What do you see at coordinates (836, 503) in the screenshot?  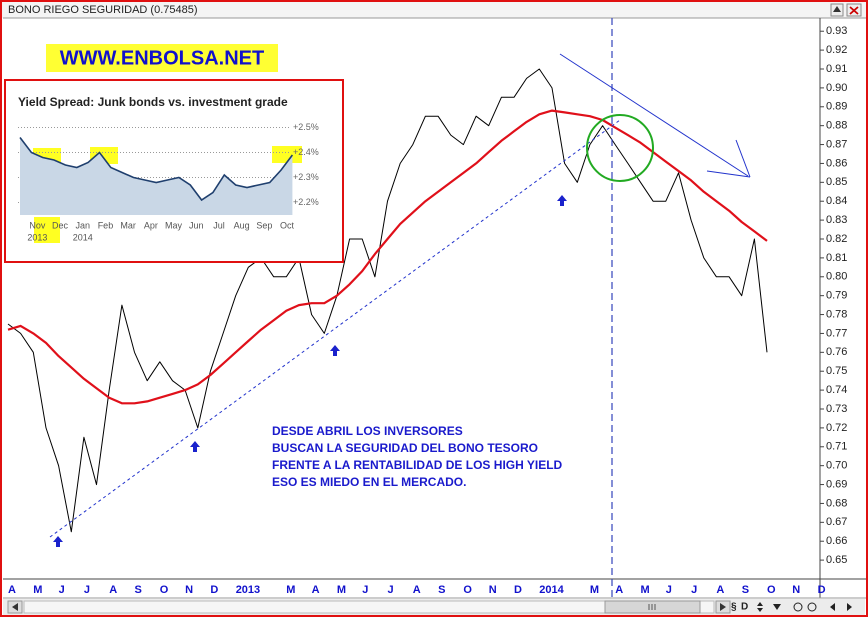 I see `y-tick-label: 0.68` at bounding box center [836, 503].